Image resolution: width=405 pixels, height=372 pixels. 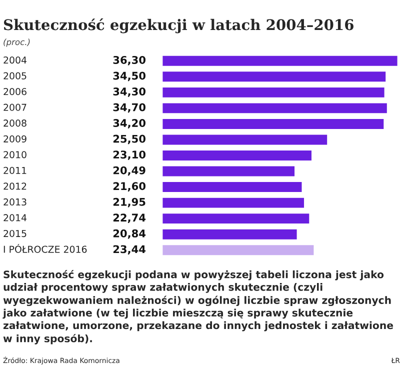 What do you see at coordinates (15, 76) in the screenshot?
I see `y-tick-label: 2005` at bounding box center [15, 76].